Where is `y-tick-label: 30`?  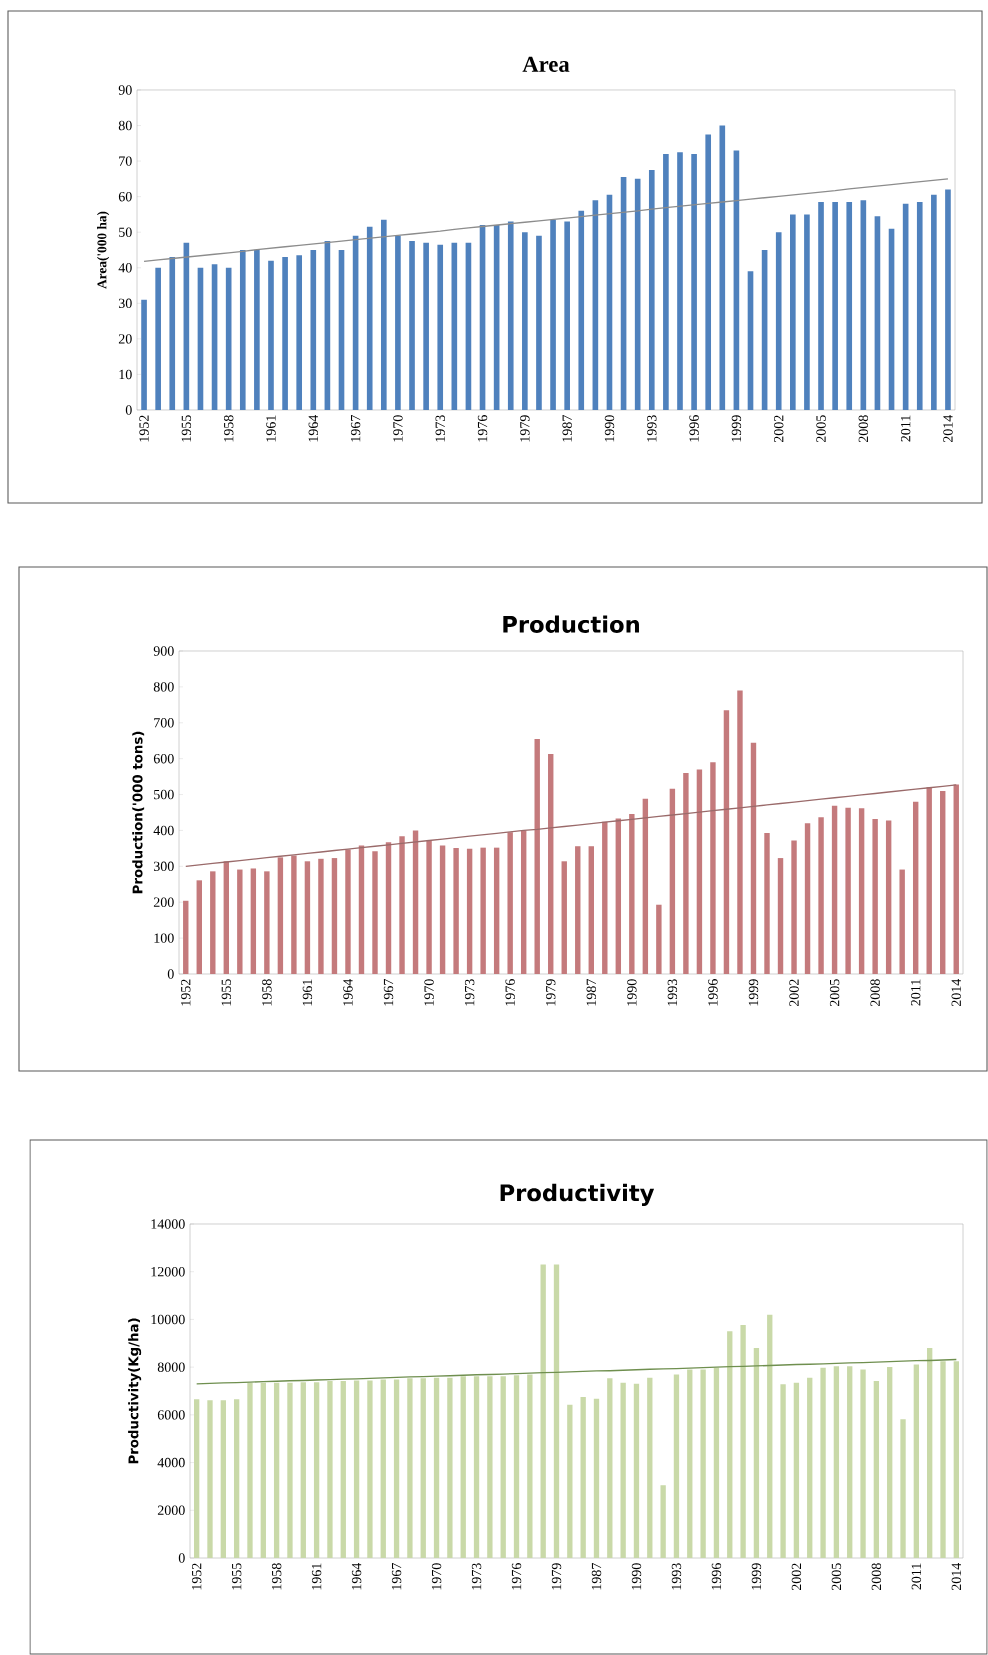 y-tick-label: 30 is located at coordinates (125, 303).